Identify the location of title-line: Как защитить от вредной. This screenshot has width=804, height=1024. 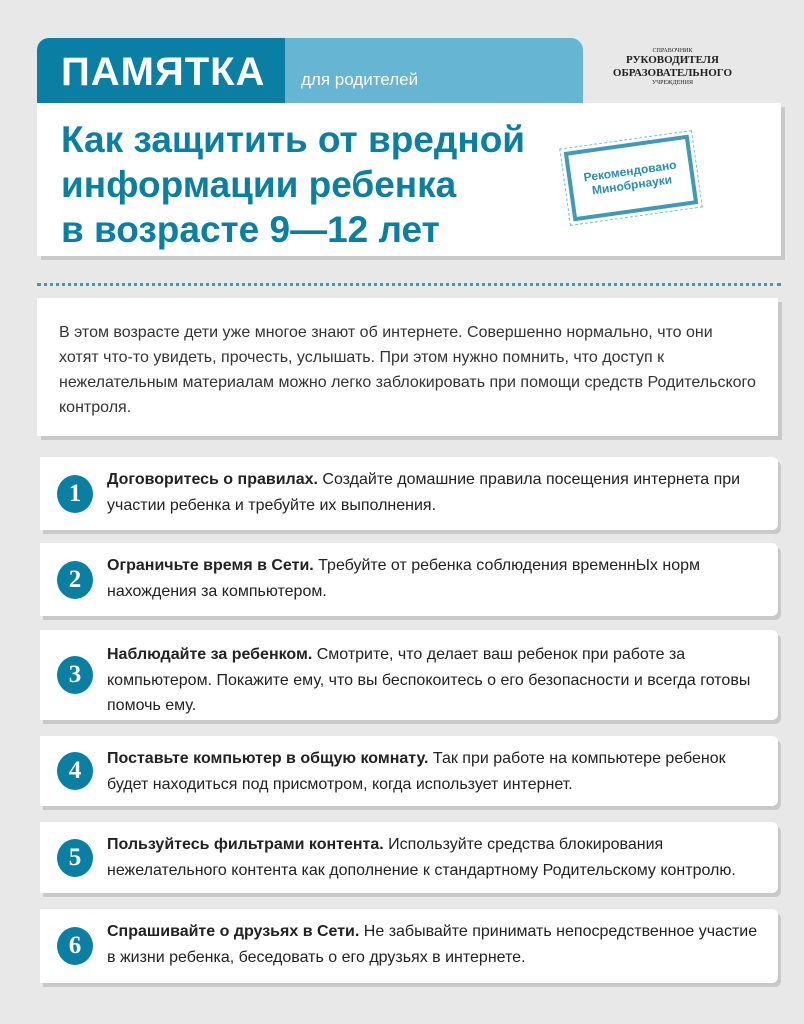
(293, 139).